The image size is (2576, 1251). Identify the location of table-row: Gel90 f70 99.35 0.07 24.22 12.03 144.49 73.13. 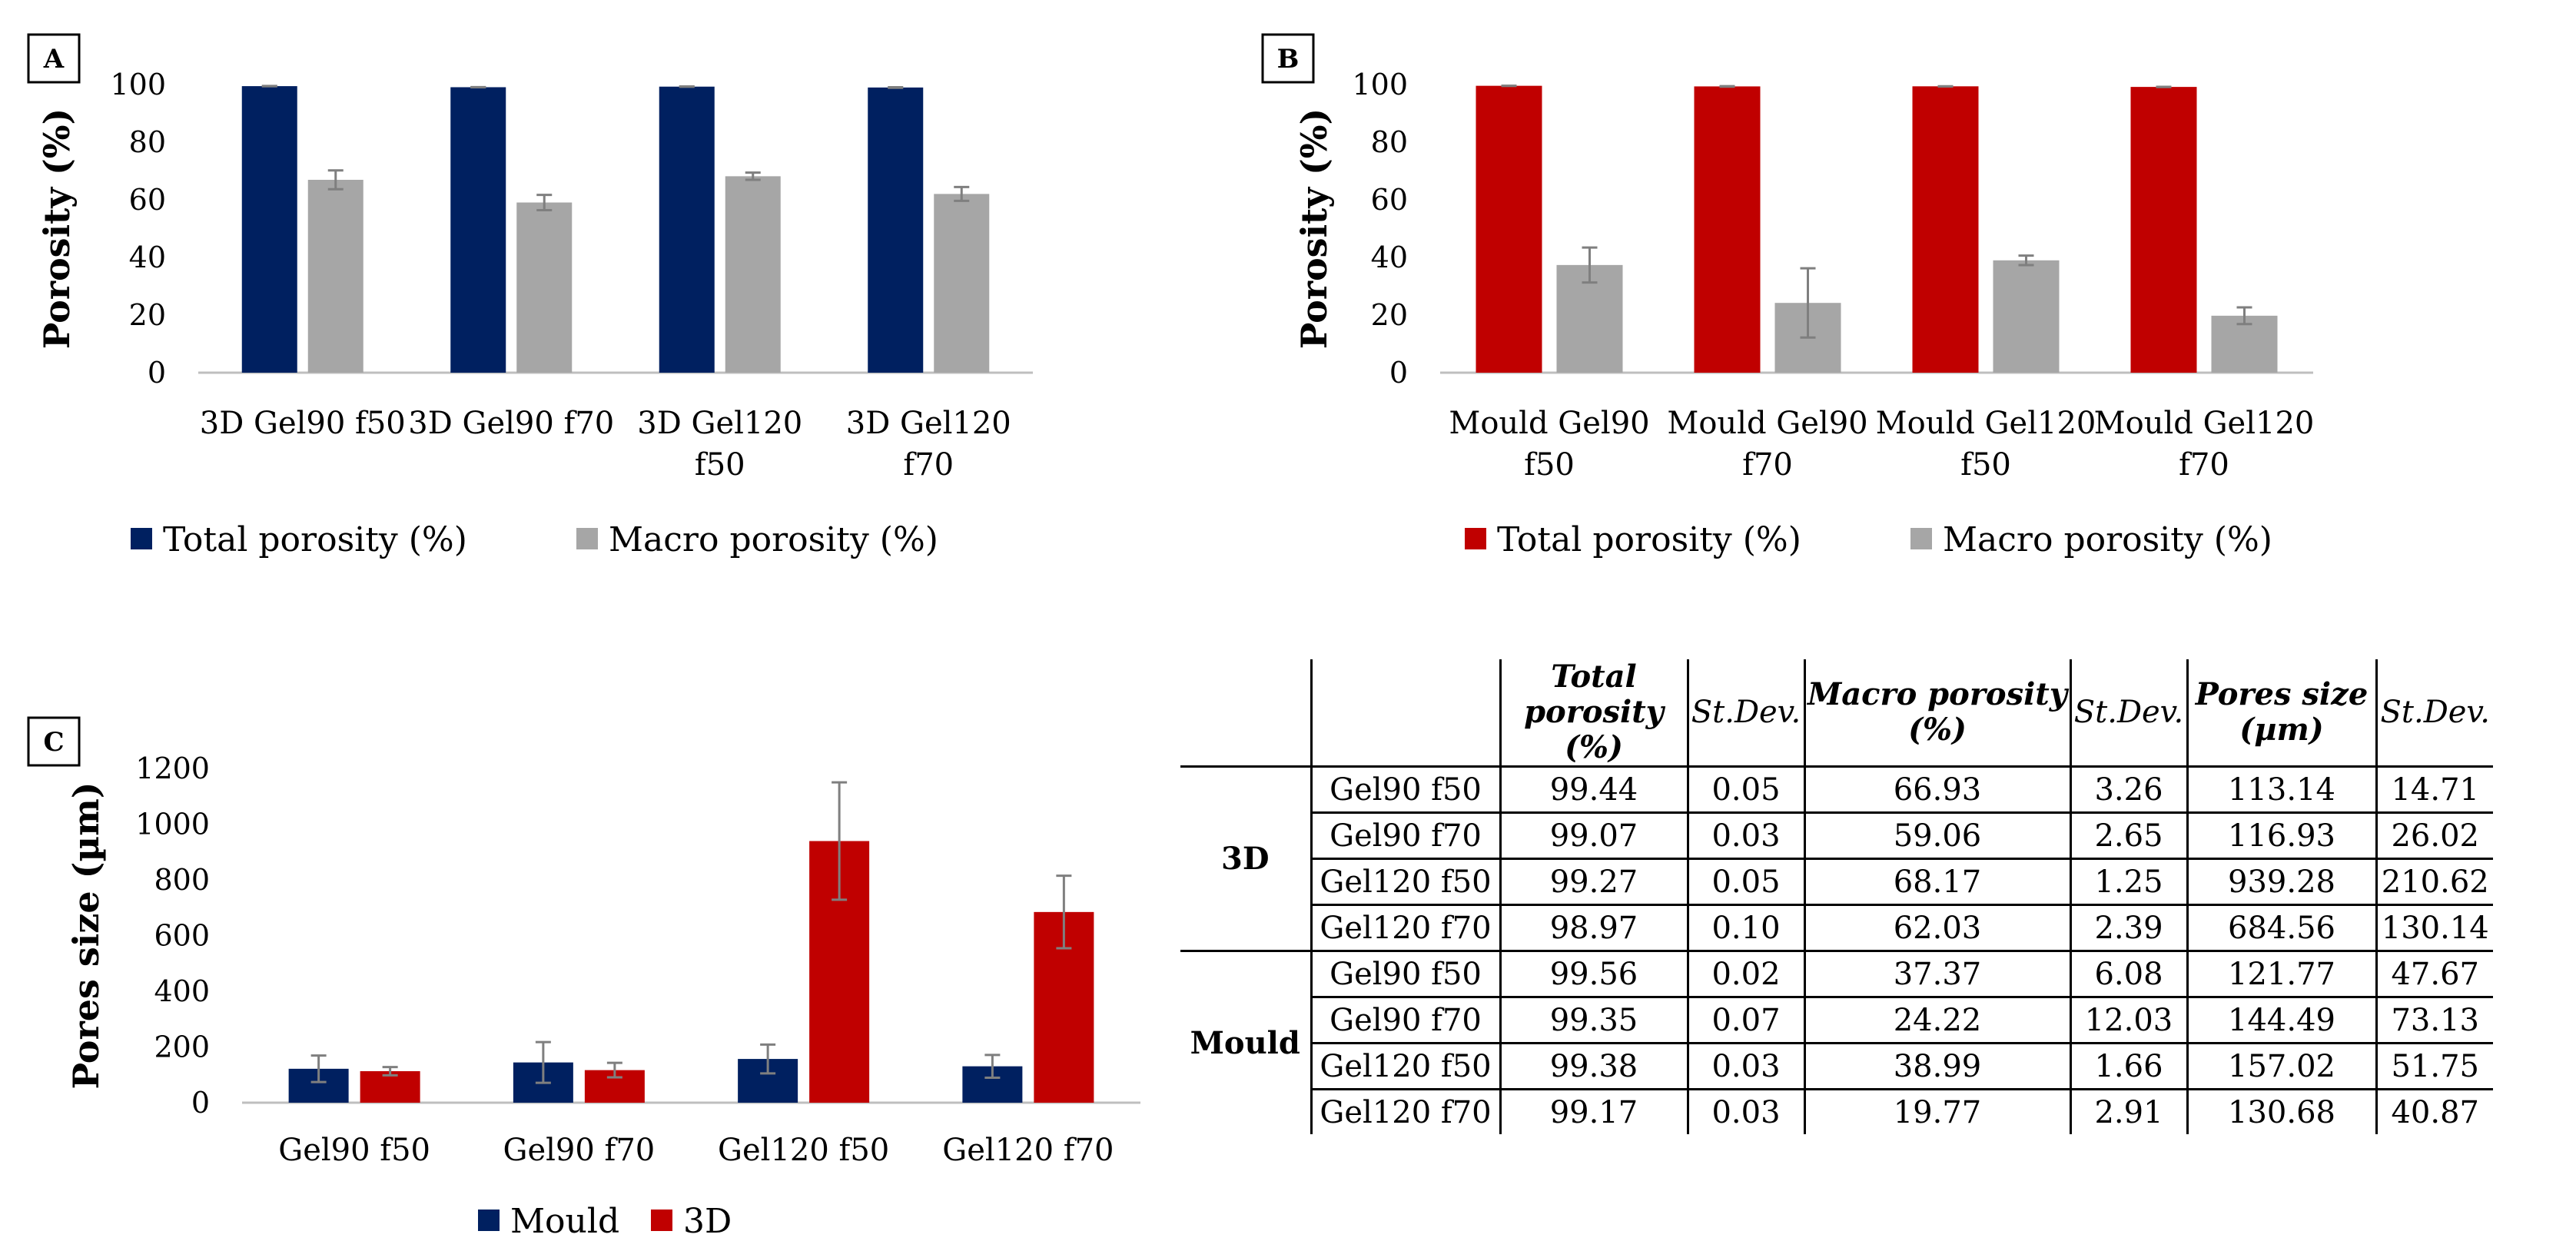
(1837, 1020).